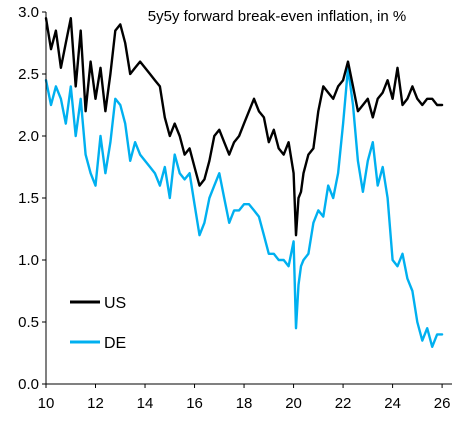 The width and height of the screenshot is (468, 423). Describe the element at coordinates (28, 74) in the screenshot. I see `y-tick-label: 2.5` at that location.